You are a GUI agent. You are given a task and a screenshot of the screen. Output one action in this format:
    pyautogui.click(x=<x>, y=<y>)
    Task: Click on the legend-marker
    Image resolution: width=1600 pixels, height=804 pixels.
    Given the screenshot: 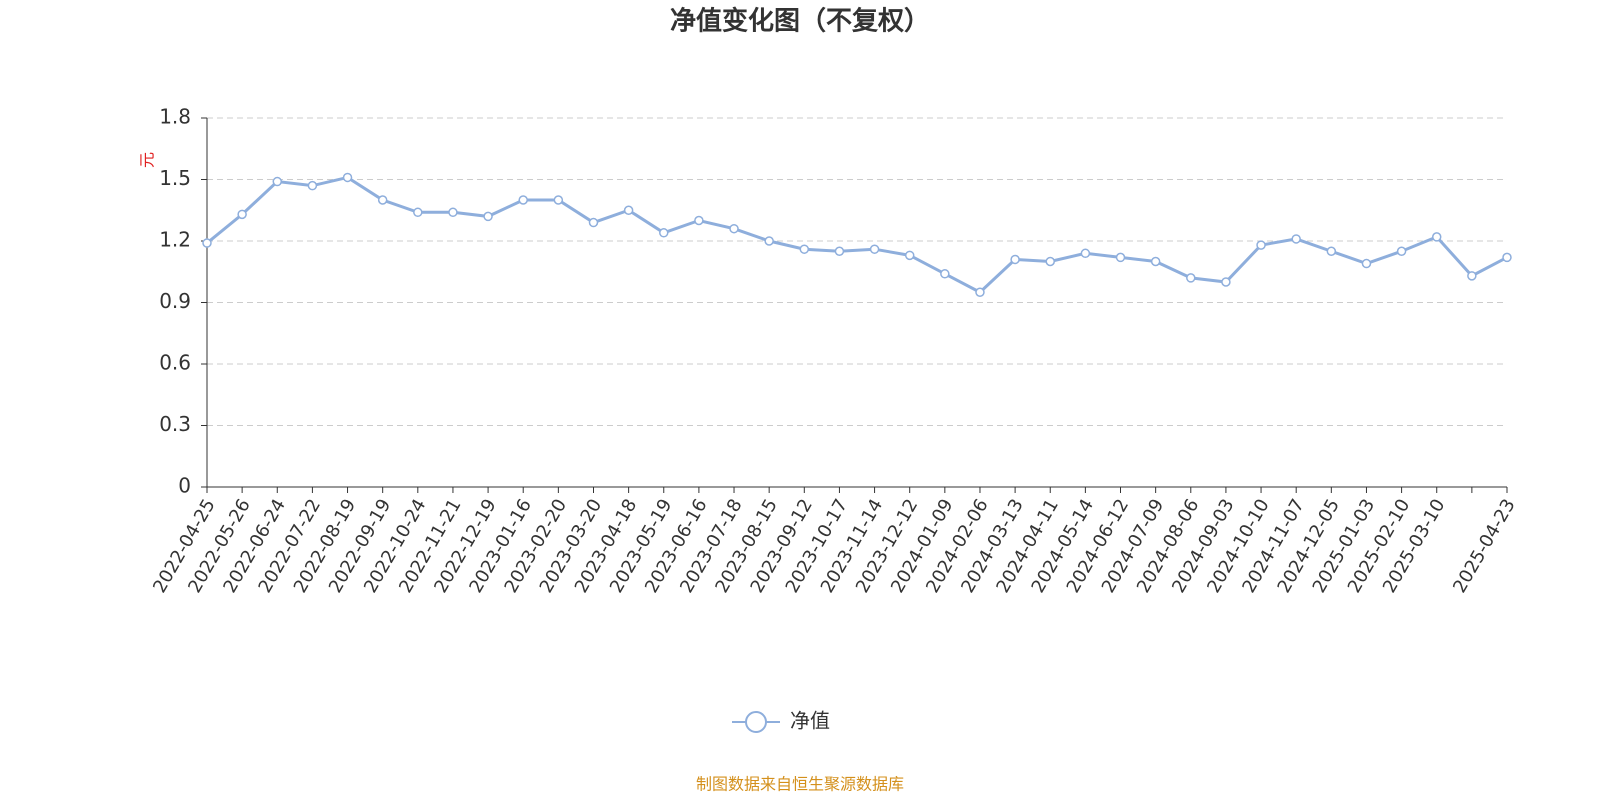 What is the action you would take?
    pyautogui.click(x=756, y=722)
    